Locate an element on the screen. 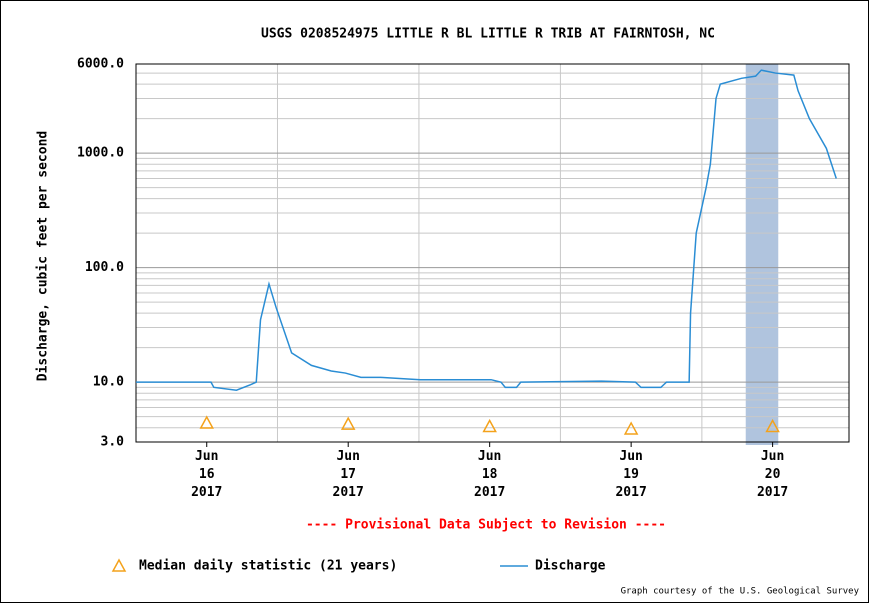 This screenshot has height=603, width=869. x-tick-label: Jun 20 2017 is located at coordinates (772, 474).